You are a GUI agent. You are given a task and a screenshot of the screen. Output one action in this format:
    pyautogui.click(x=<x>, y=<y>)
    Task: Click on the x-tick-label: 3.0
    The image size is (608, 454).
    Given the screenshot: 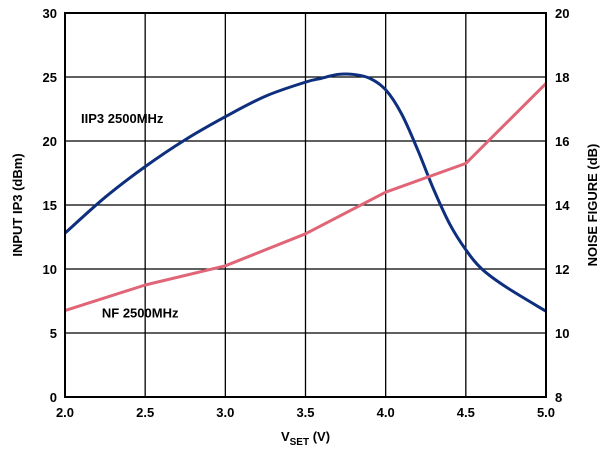 What is the action you would take?
    pyautogui.click(x=225, y=412)
    